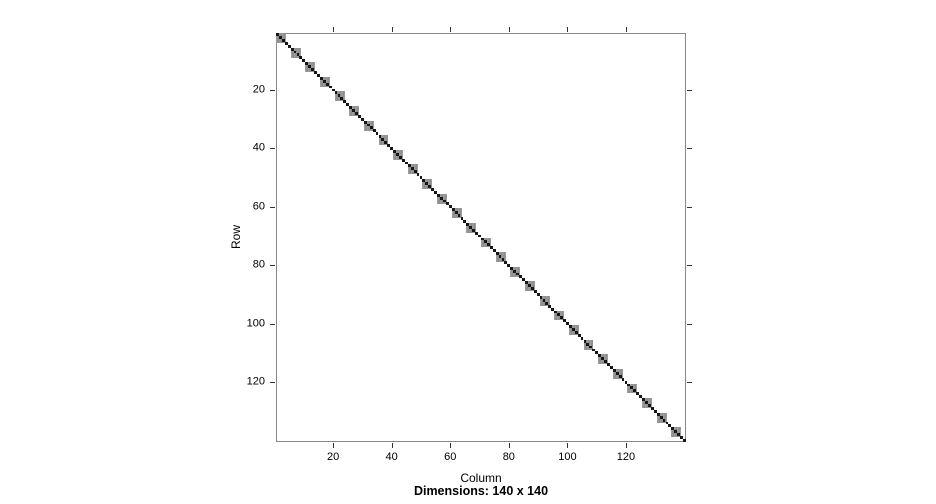 This screenshot has width=936, height=504. Describe the element at coordinates (236, 236) in the screenshot. I see `y-axis-label: Row` at that location.